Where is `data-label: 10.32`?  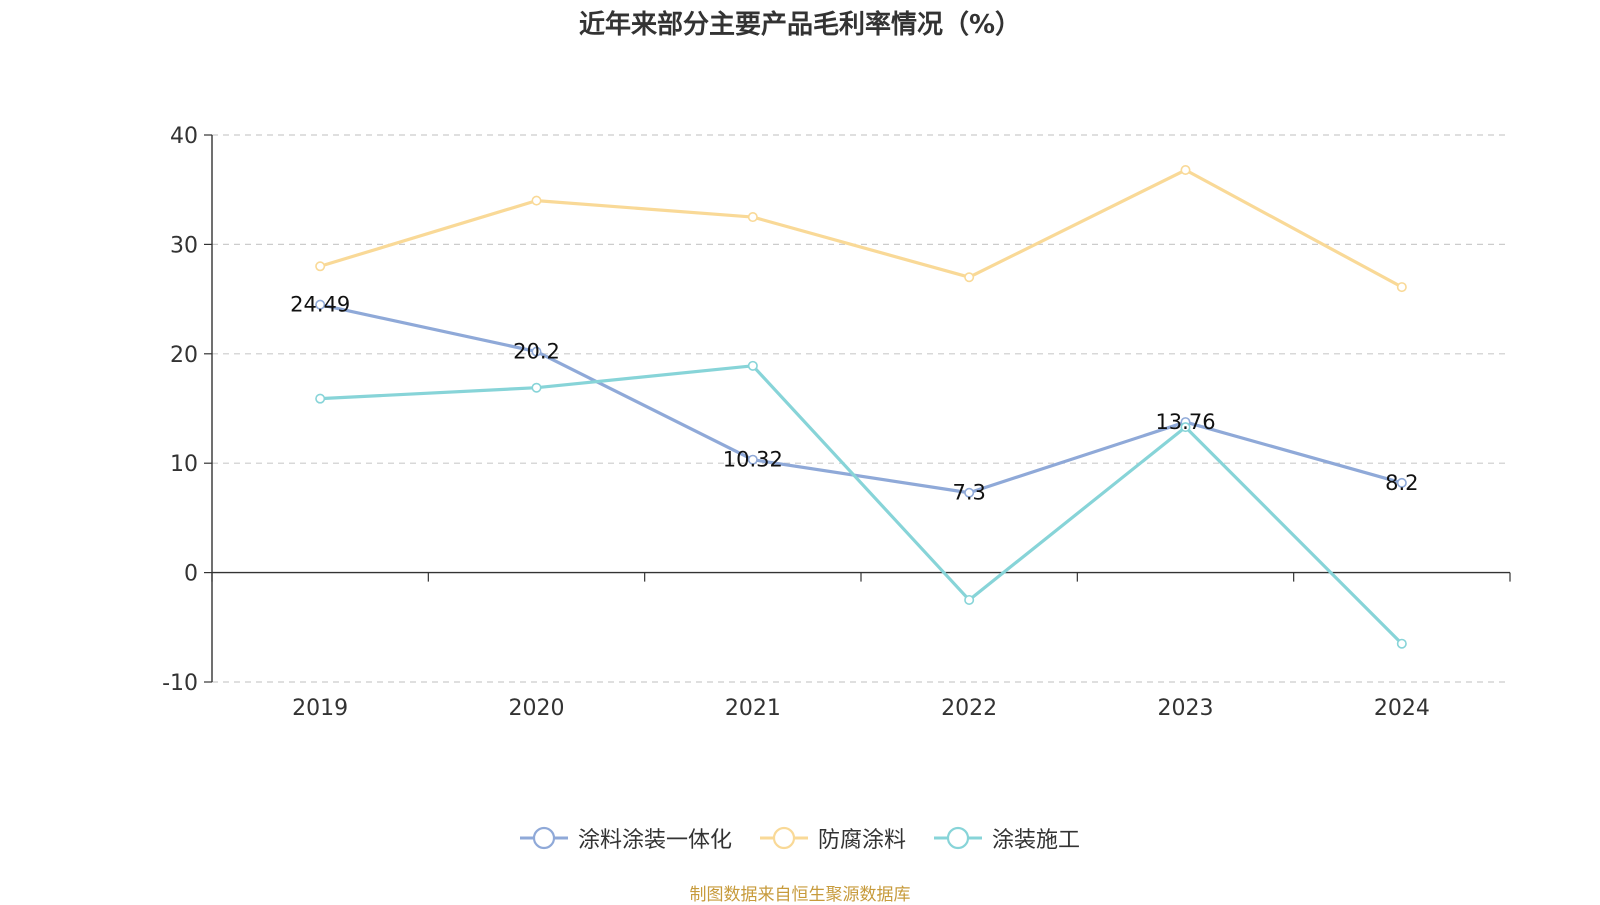 data-label: 10.32 is located at coordinates (753, 460).